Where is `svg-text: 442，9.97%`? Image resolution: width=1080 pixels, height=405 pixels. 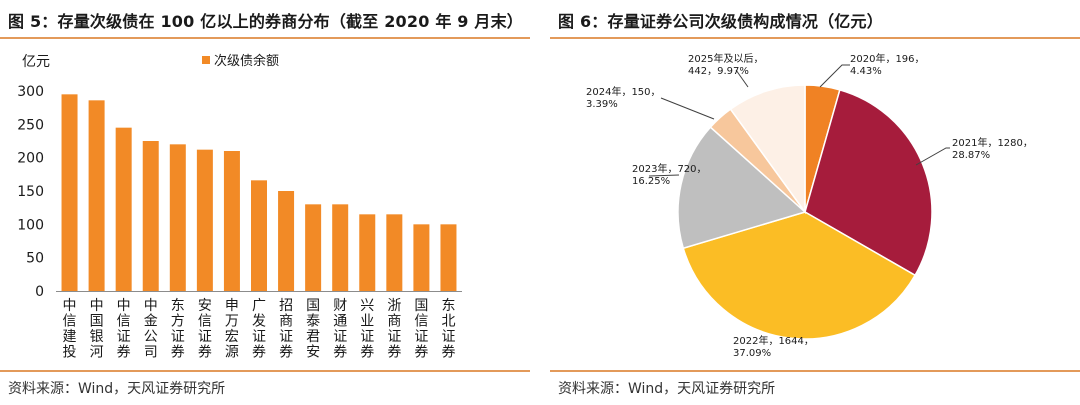
svg-text: 442，9.97% is located at coordinates (718, 71).